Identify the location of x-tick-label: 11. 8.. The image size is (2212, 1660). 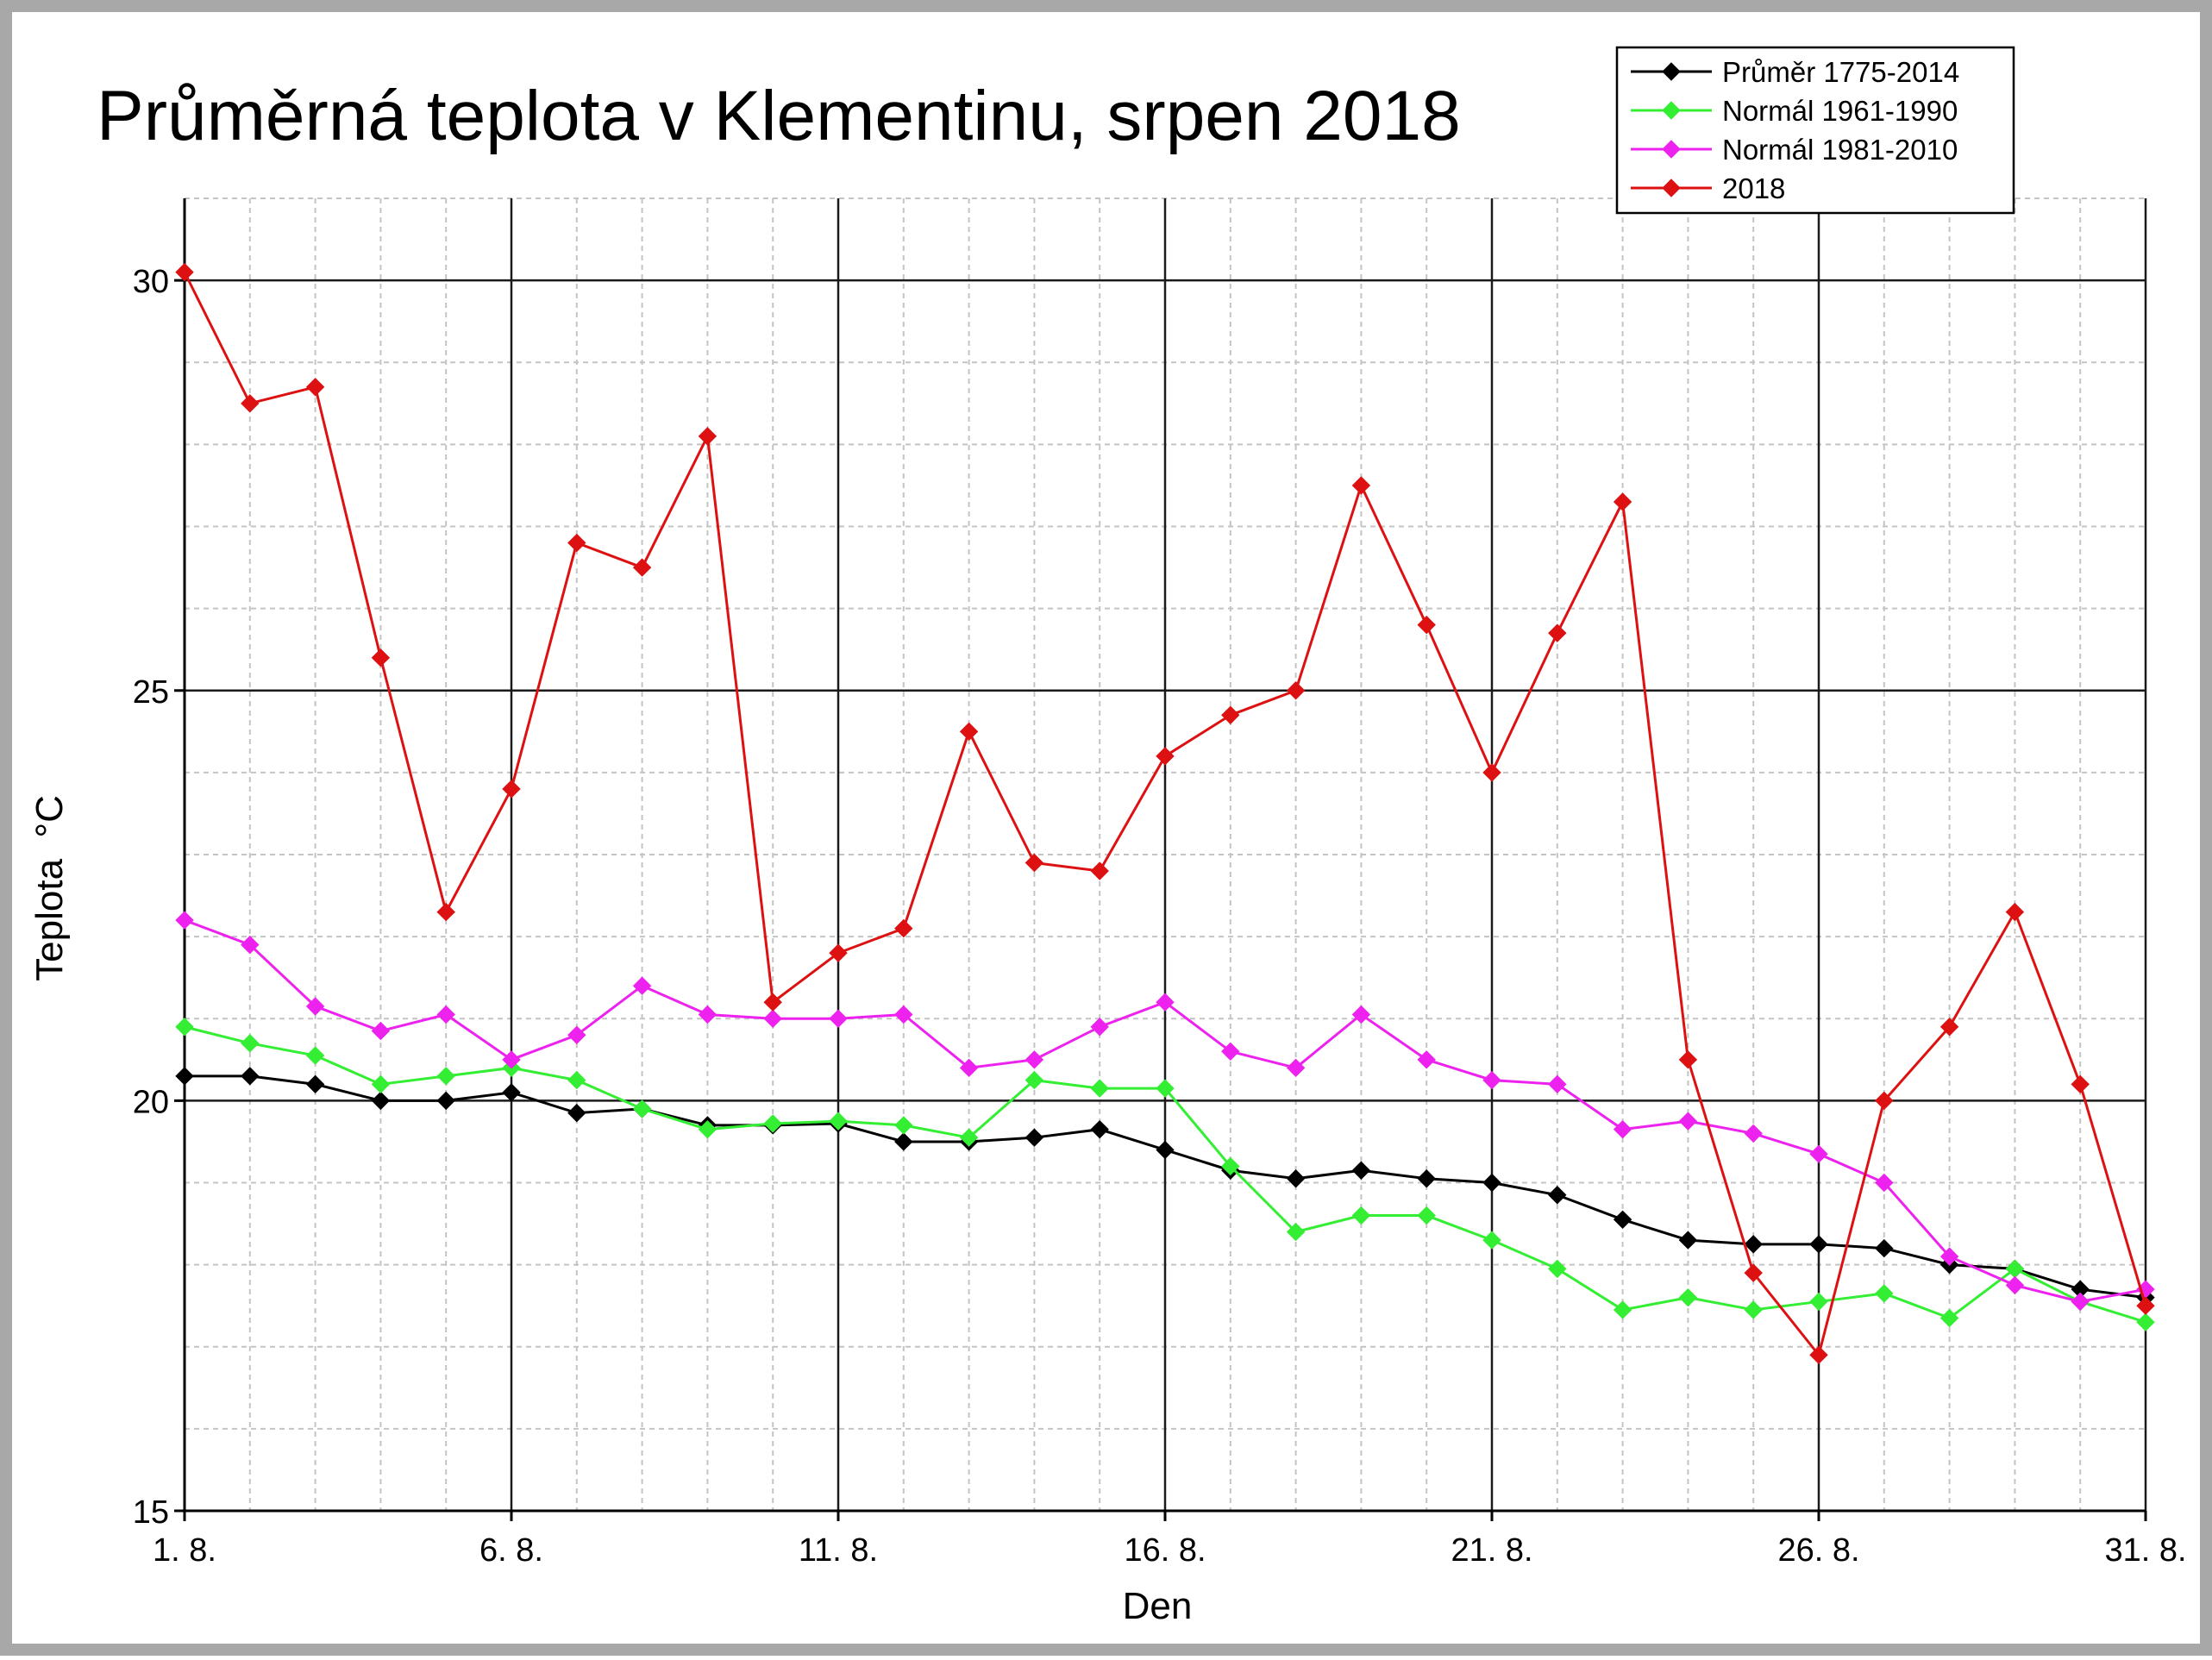
(838, 1550).